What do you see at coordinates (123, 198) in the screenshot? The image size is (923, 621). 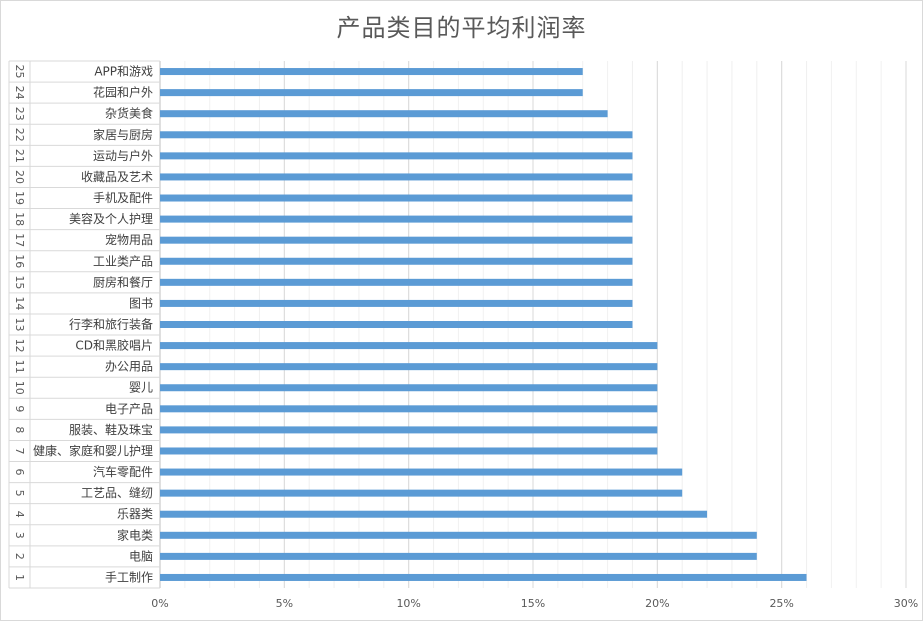 I see `category-label: 手机及配件` at bounding box center [123, 198].